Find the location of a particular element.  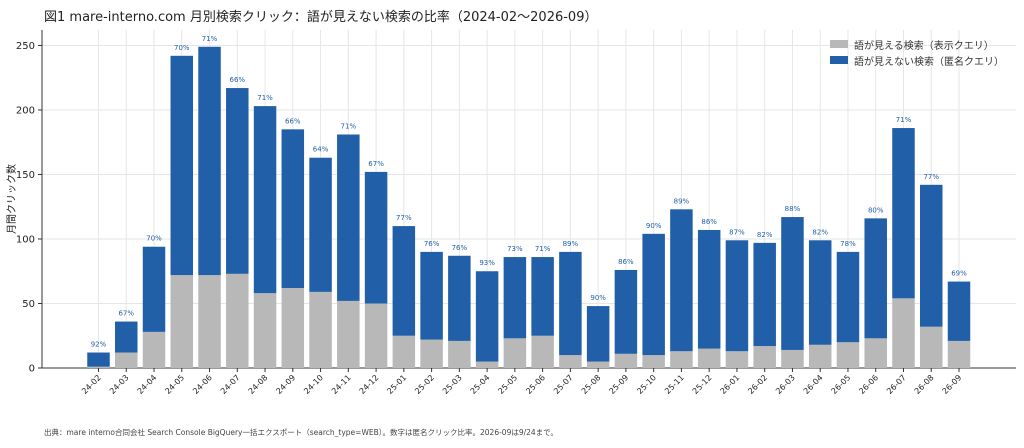

x-tick-label: 26-09 is located at coordinates (952, 384).